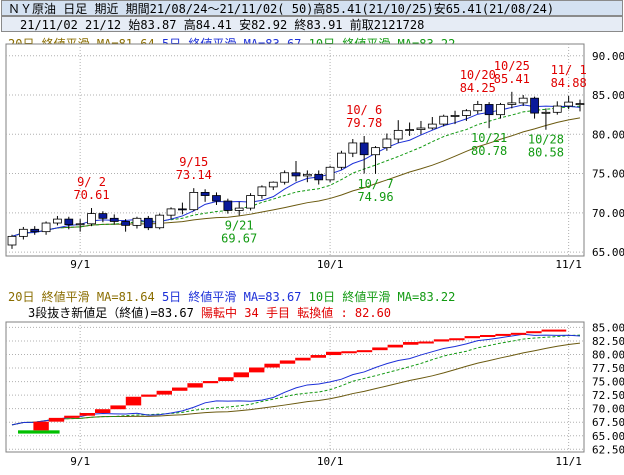 This screenshot has height=475, width=624. What do you see at coordinates (608, 213) in the screenshot?
I see `price-y-tick: 70.00` at bounding box center [608, 213].